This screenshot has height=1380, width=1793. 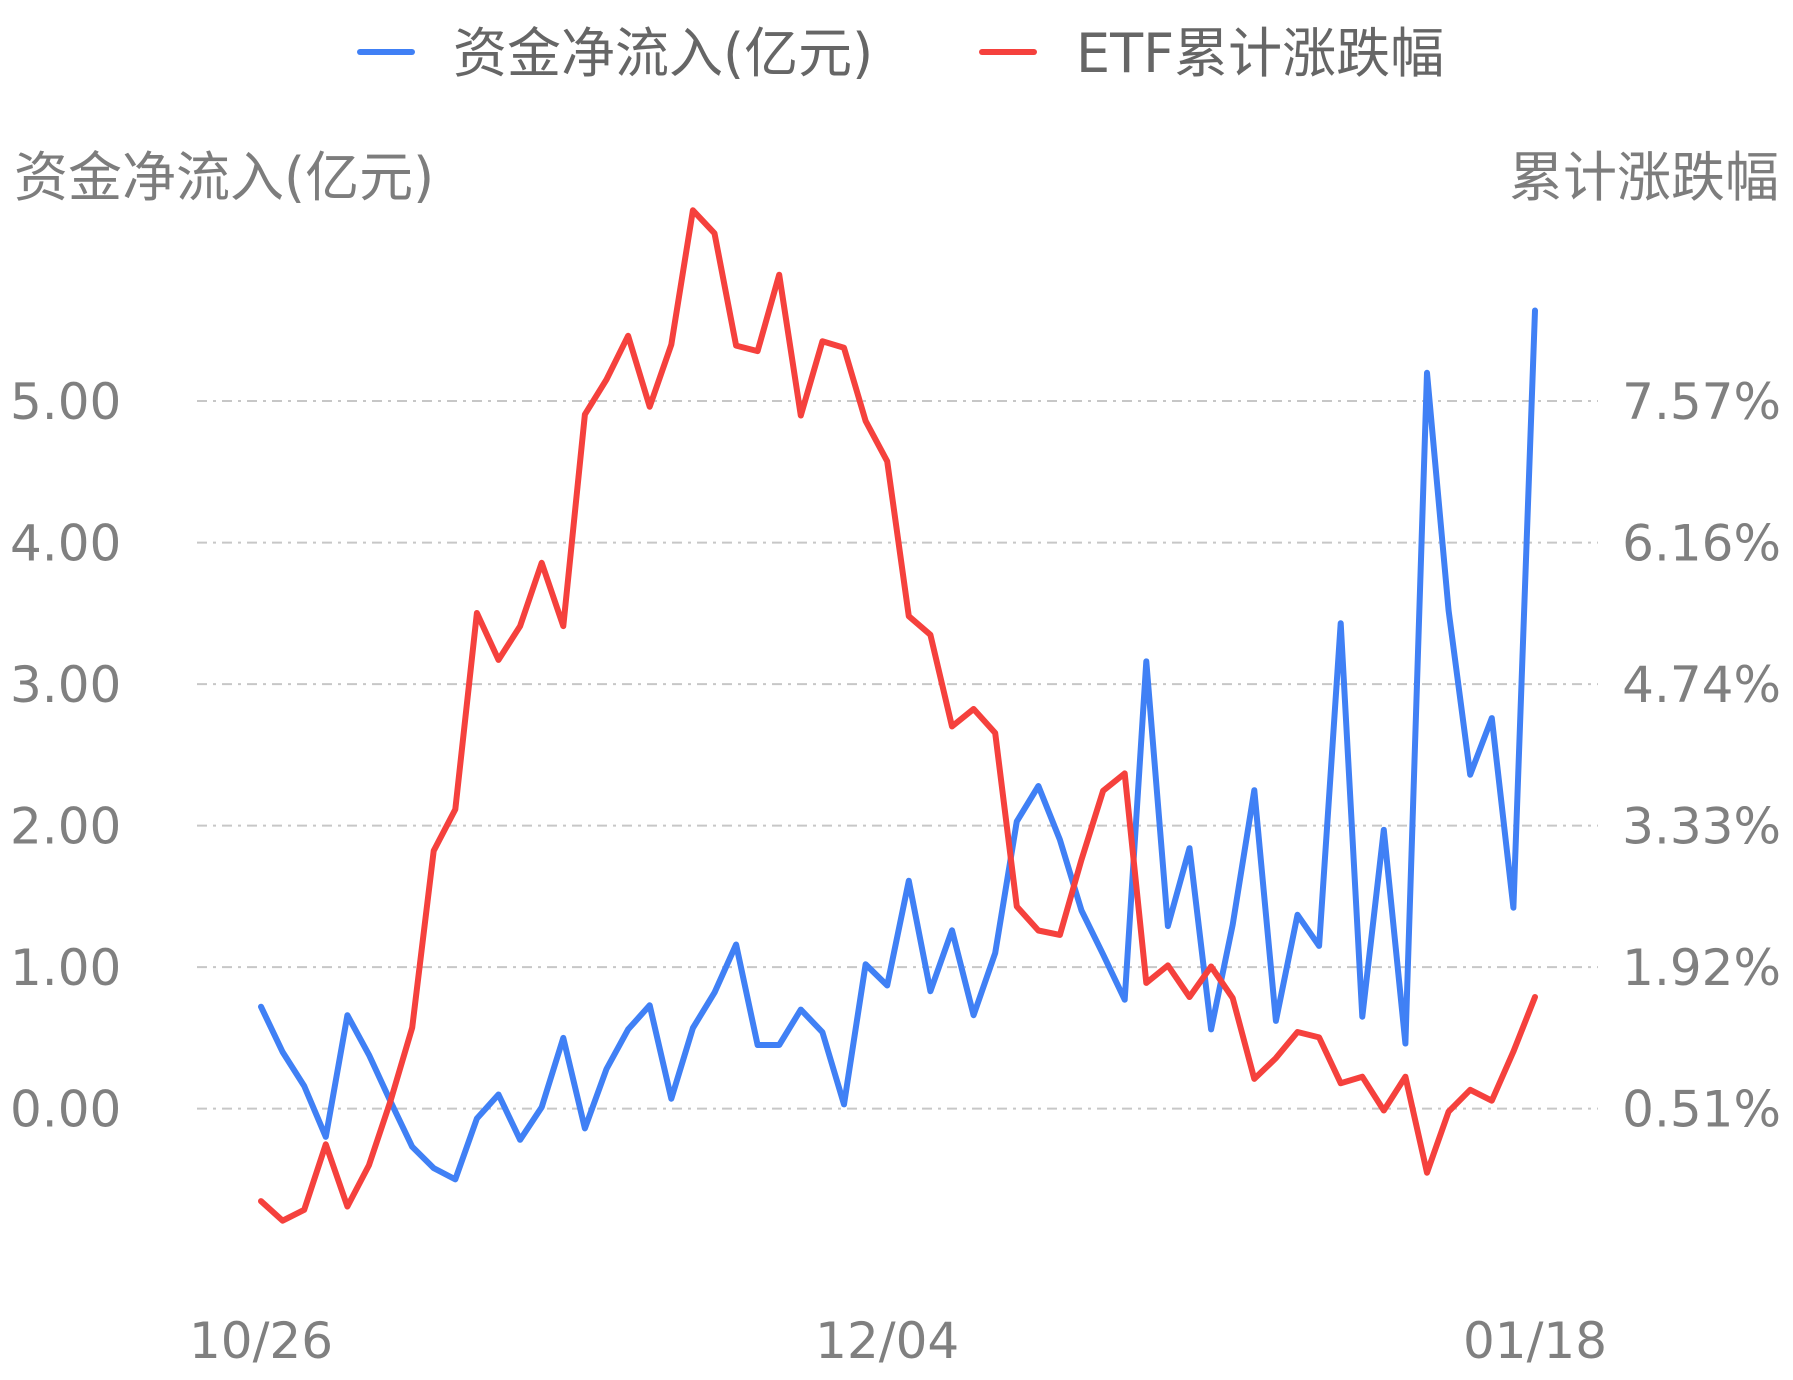 I want to click on left-axis-title: 资金净流入(亿元), so click(x=224, y=177).